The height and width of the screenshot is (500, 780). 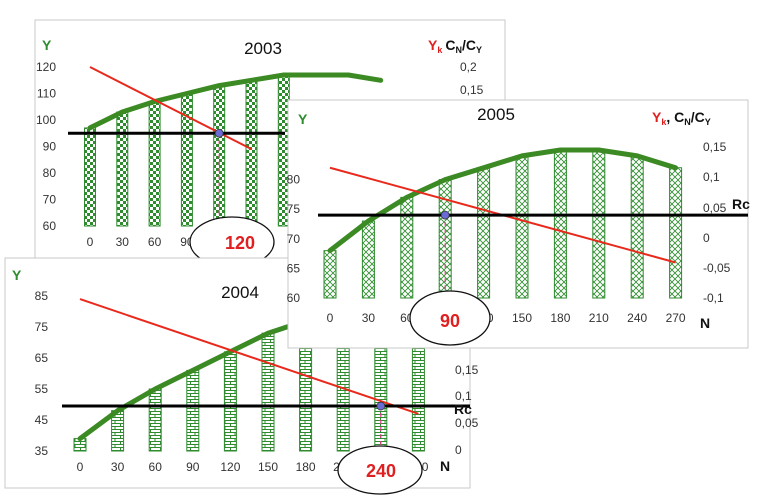 I want to click on y2-tick-label-2005: -0,05, so click(x=717, y=268).